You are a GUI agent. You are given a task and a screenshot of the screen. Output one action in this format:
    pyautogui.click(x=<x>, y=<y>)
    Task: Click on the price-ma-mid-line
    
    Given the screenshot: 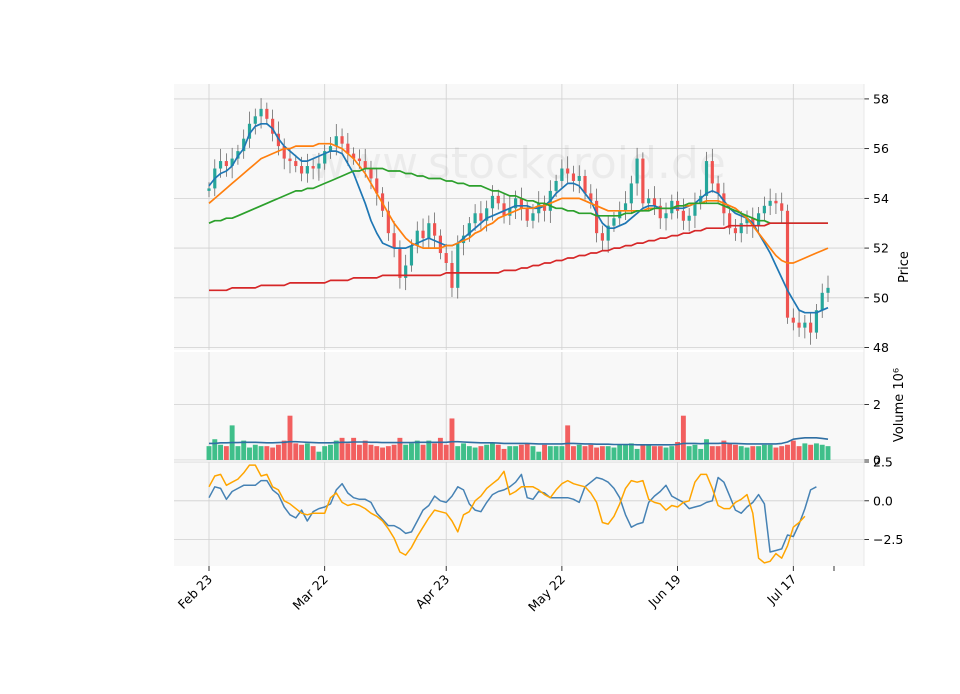 What is the action you would take?
    pyautogui.click(x=518, y=203)
    